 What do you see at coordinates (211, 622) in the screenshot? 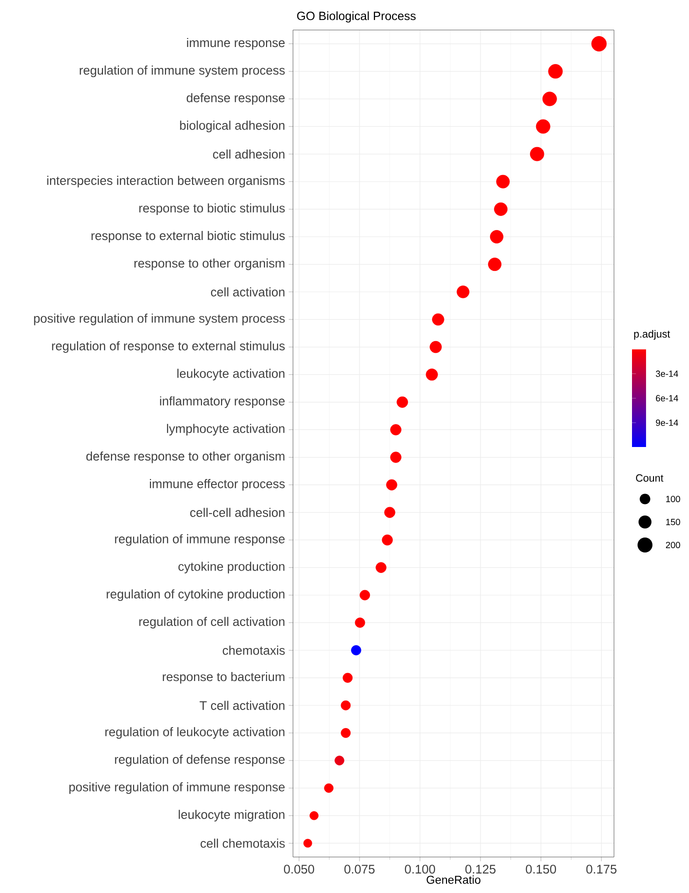
I see `y-tick-label: regulation of cell activation` at bounding box center [211, 622].